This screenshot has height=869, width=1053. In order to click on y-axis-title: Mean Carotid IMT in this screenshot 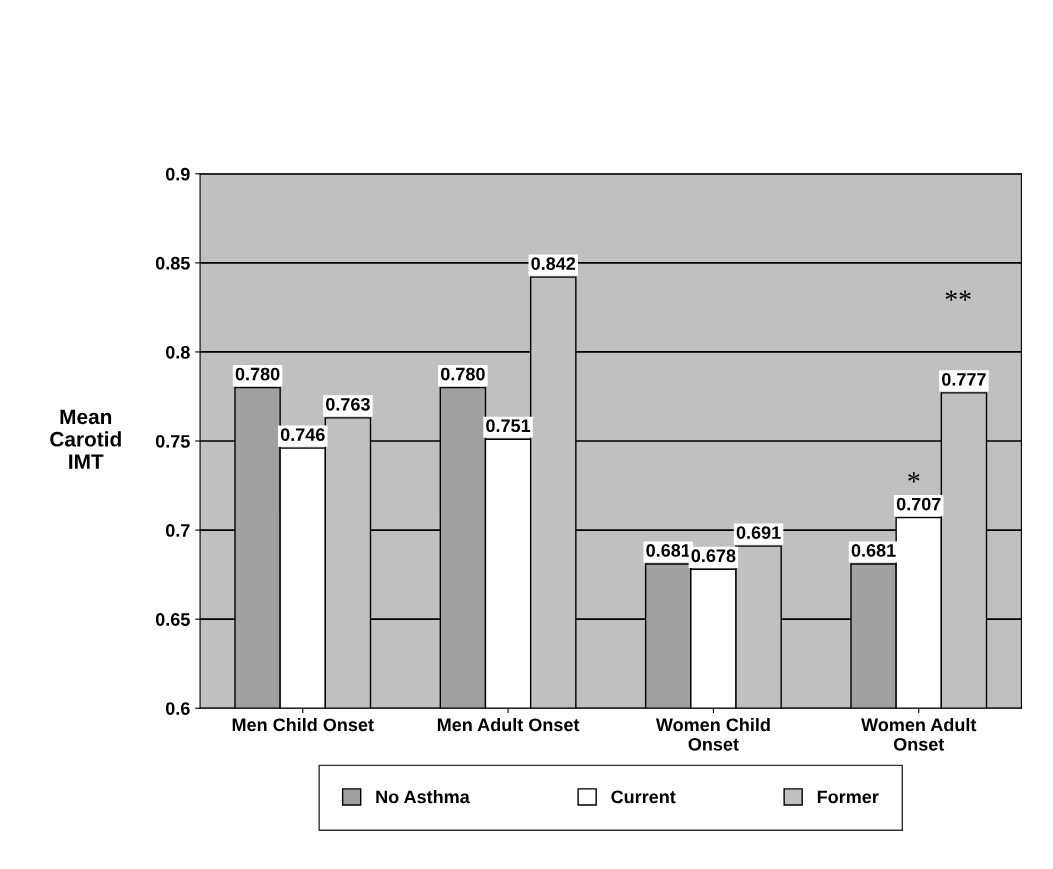, I will do `click(85, 439)`.